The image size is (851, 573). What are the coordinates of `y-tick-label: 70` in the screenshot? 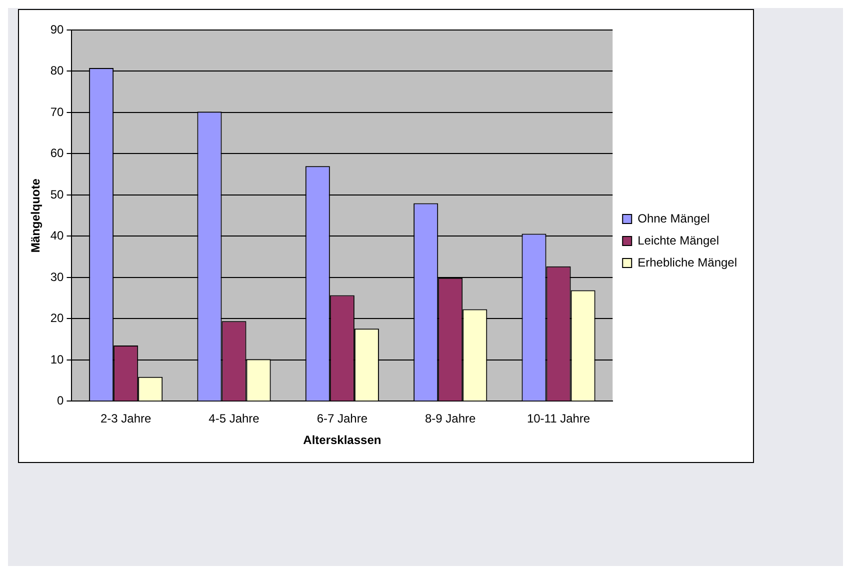 It's located at (57, 111).